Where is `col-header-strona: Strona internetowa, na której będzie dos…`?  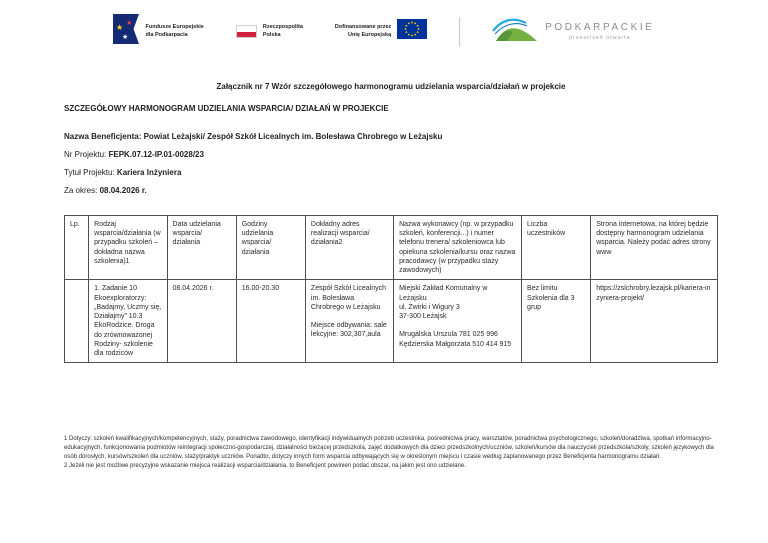 col-header-strona: Strona internetowa, na której będzie dos… is located at coordinates (654, 247).